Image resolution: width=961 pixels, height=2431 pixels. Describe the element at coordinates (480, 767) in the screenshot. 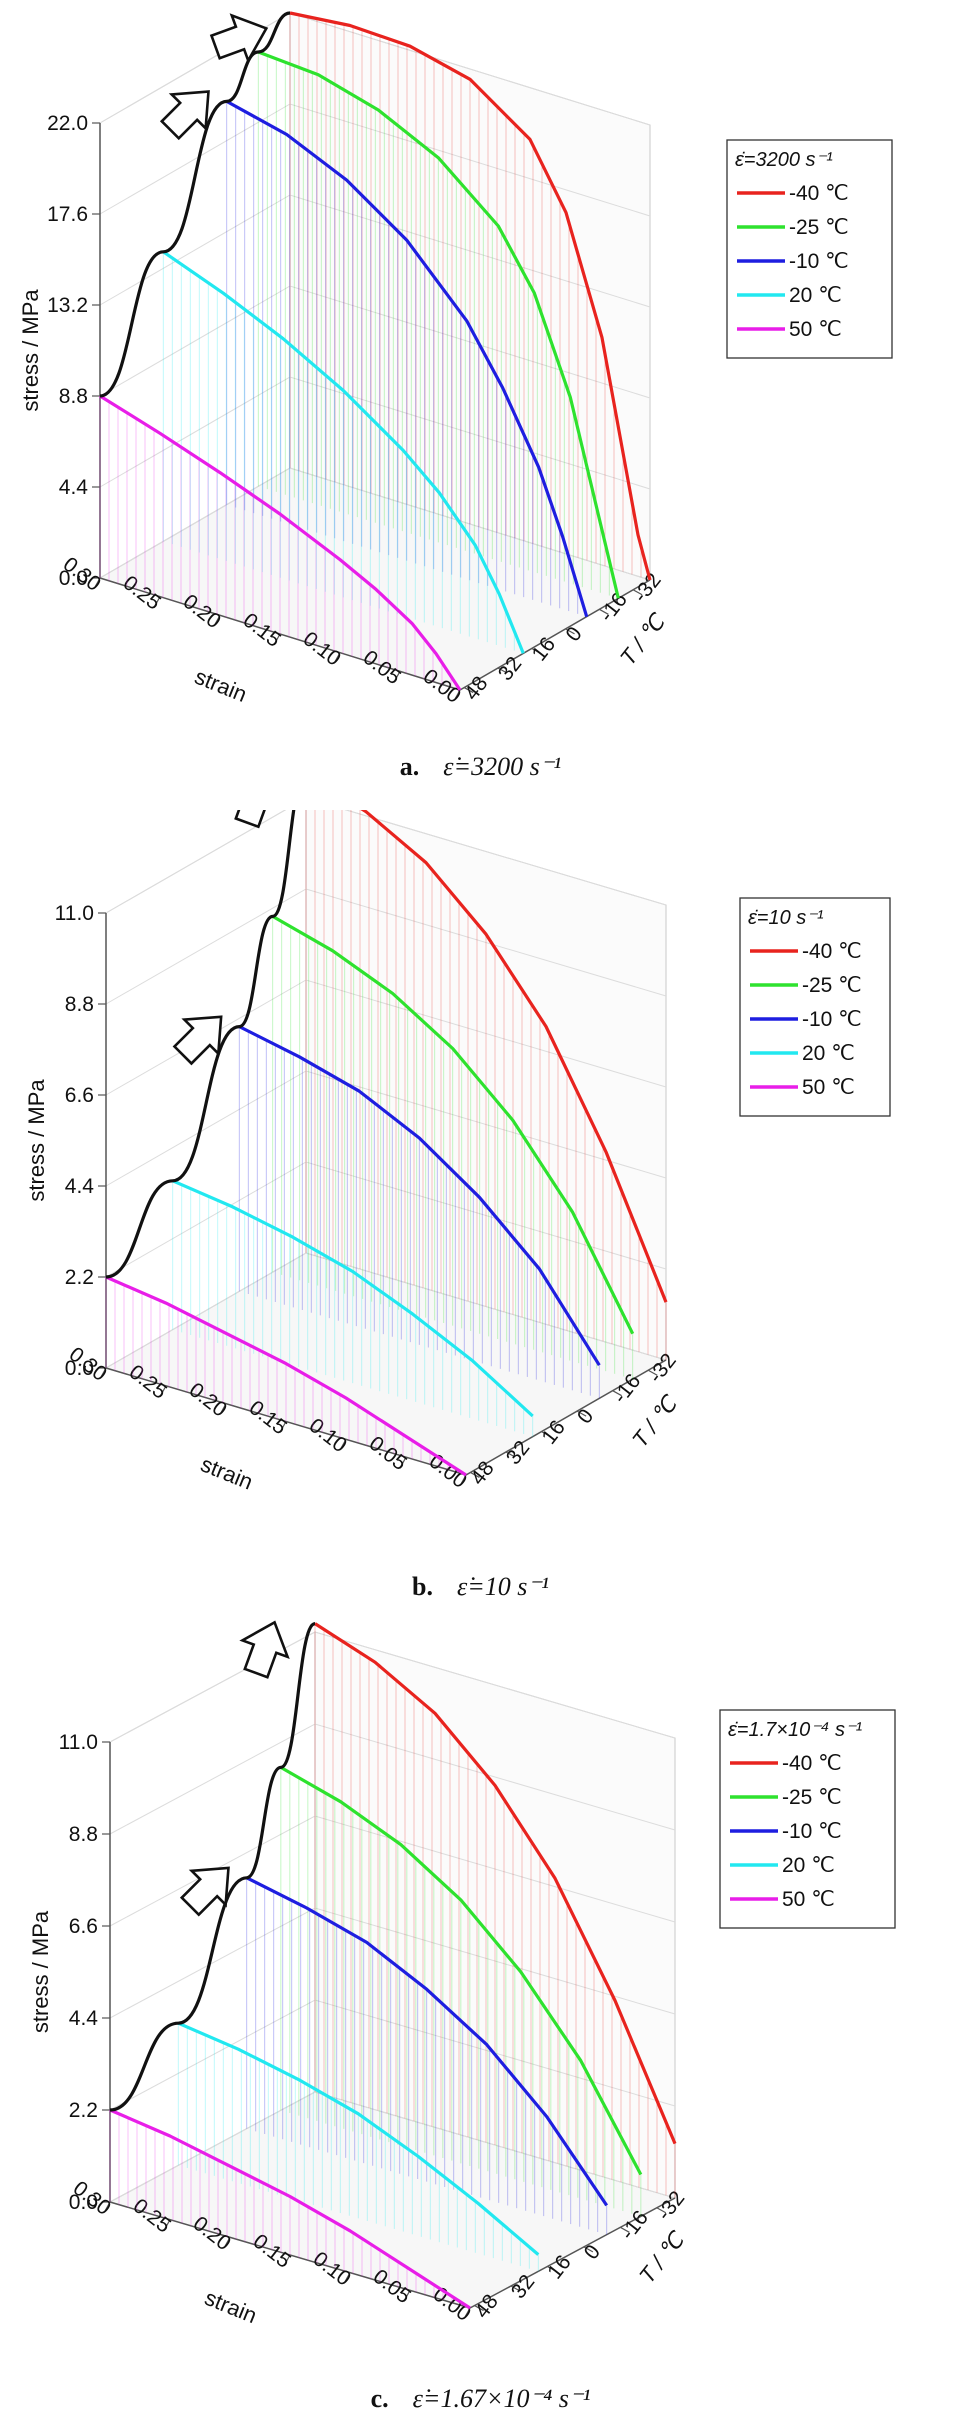

I see `caption-a: a. ε̇=3200 s⁻¹` at that location.